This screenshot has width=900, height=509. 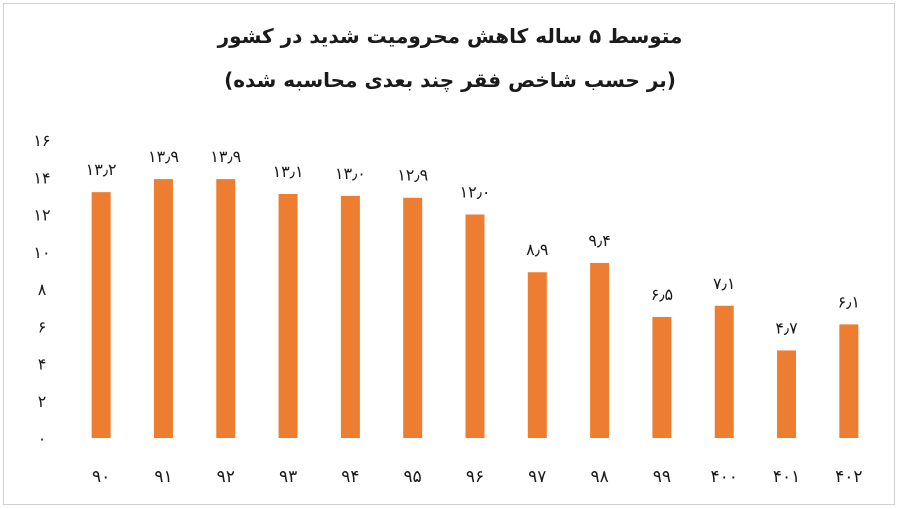 What do you see at coordinates (41, 177) in the screenshot?
I see `y-tick-label: ۱۴` at bounding box center [41, 177].